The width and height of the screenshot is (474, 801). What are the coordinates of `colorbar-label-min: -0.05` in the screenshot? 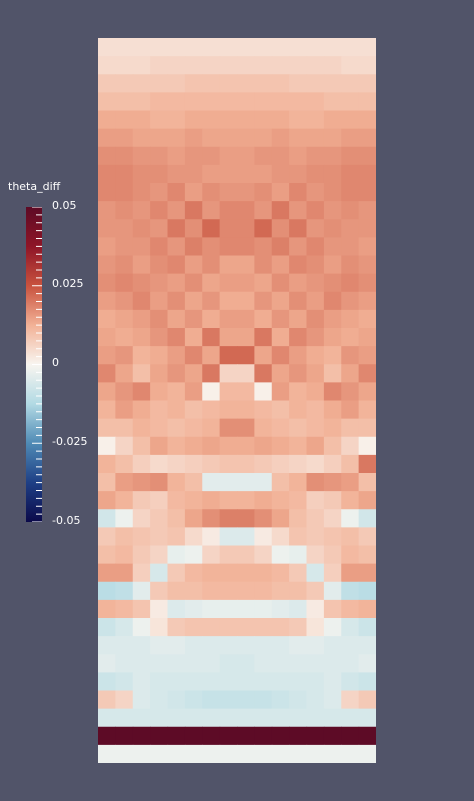 It's located at (66, 520).